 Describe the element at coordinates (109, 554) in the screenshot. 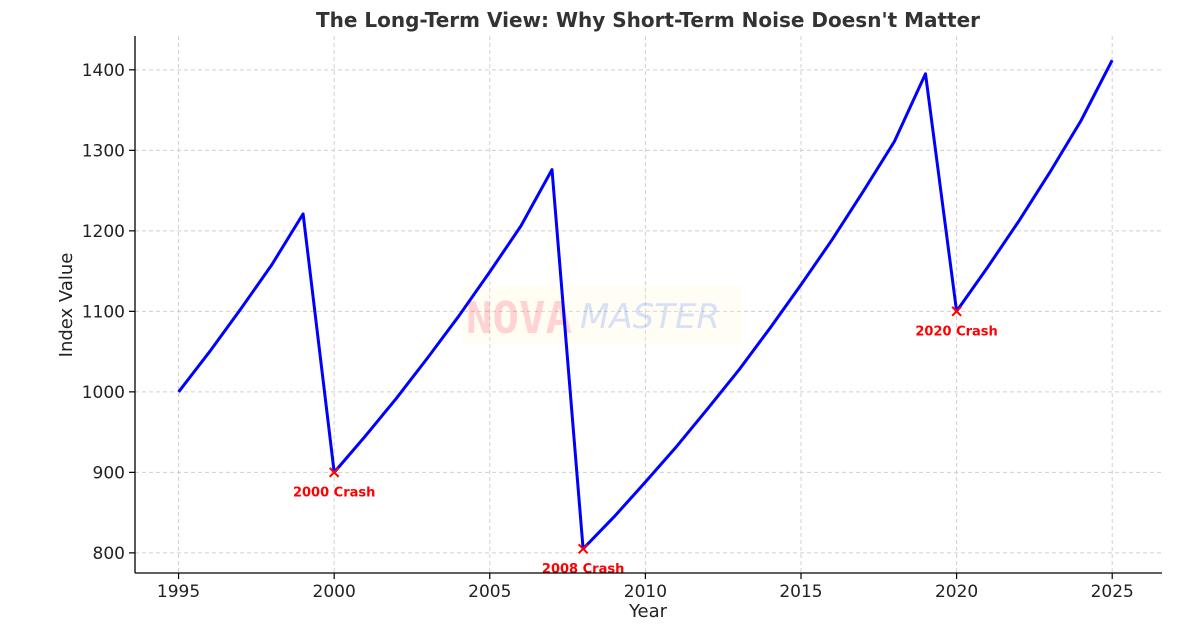

I see `y-tick-label: 800` at that location.